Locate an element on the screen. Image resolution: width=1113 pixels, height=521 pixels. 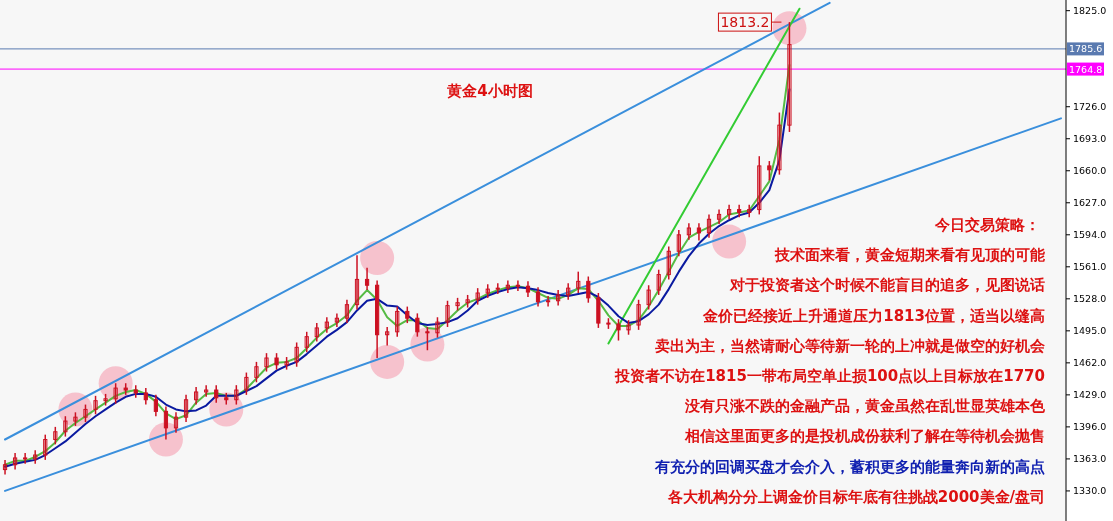
y-tick-label: 1825.0 is located at coordinates (1090, 11).